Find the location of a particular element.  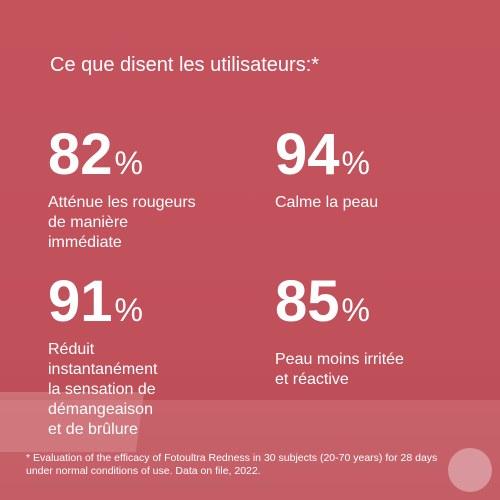

watermark is located at coordinates (470, 470).